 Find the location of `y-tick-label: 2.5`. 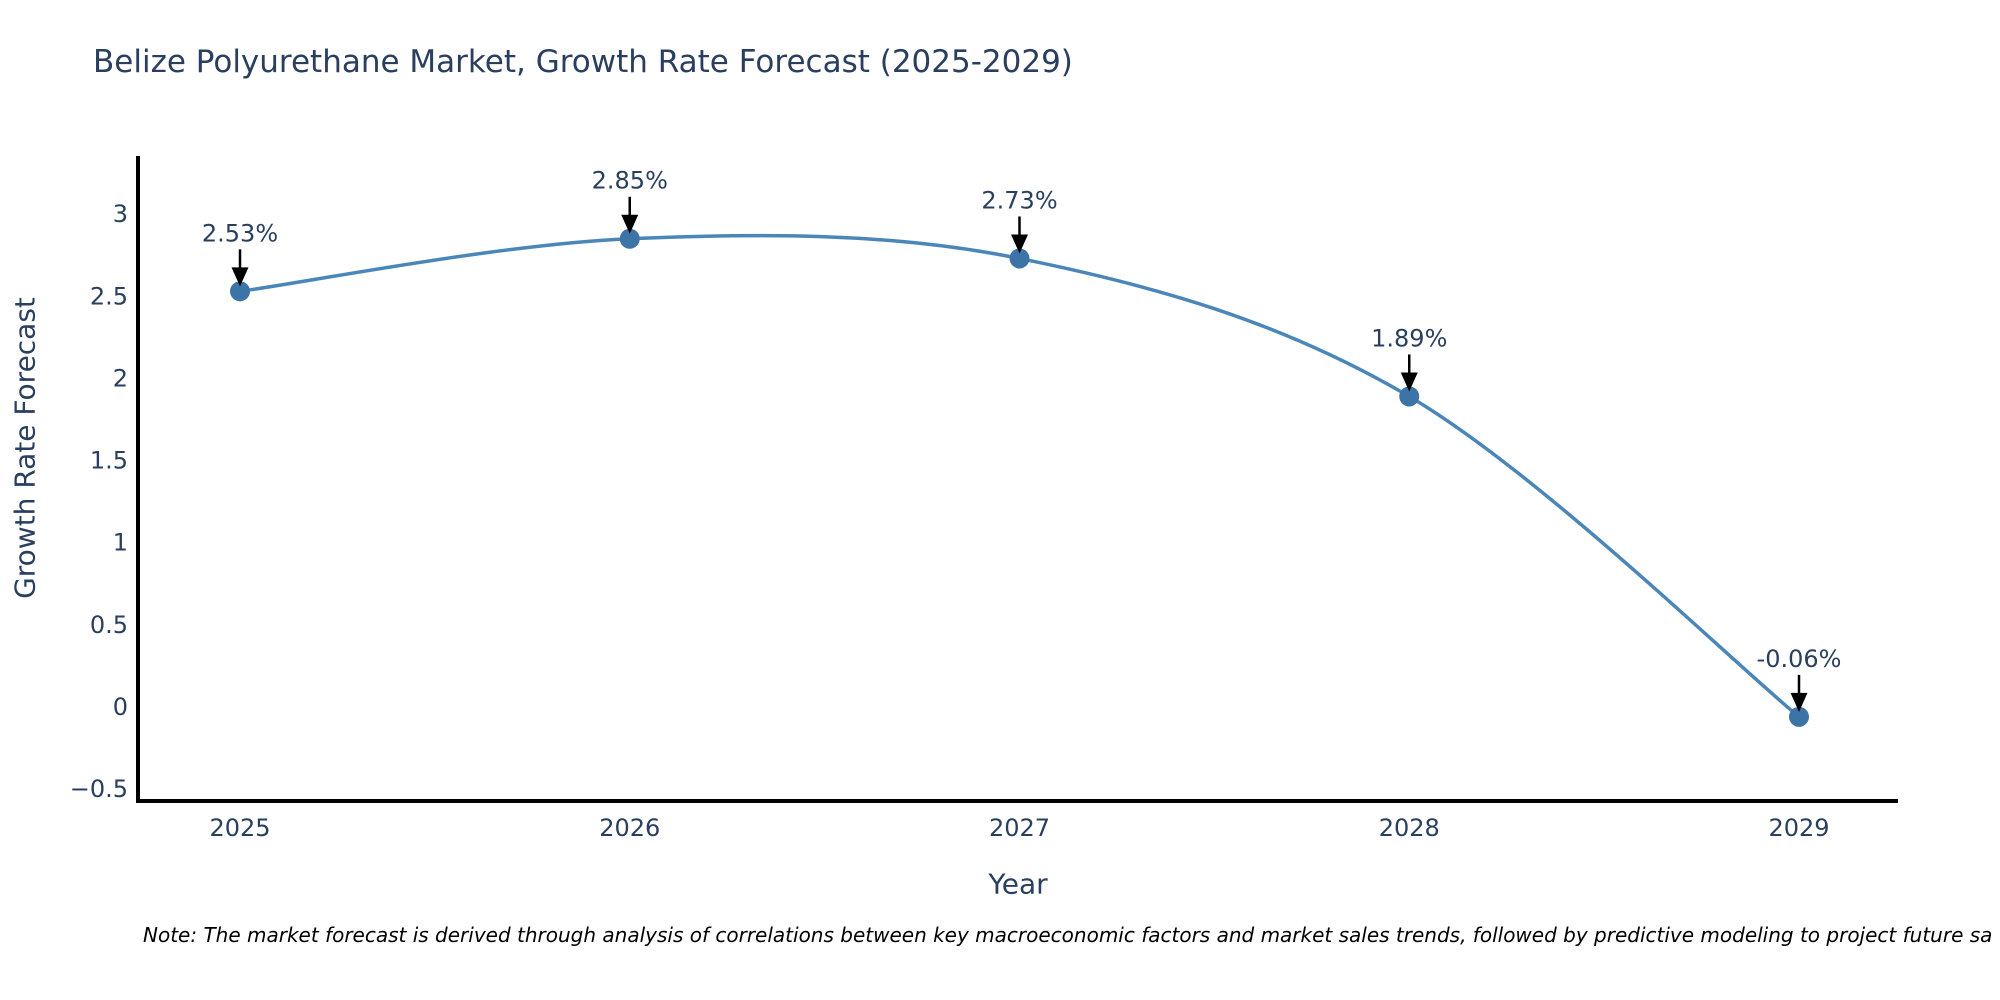

y-tick-label: 2.5 is located at coordinates (109, 296).